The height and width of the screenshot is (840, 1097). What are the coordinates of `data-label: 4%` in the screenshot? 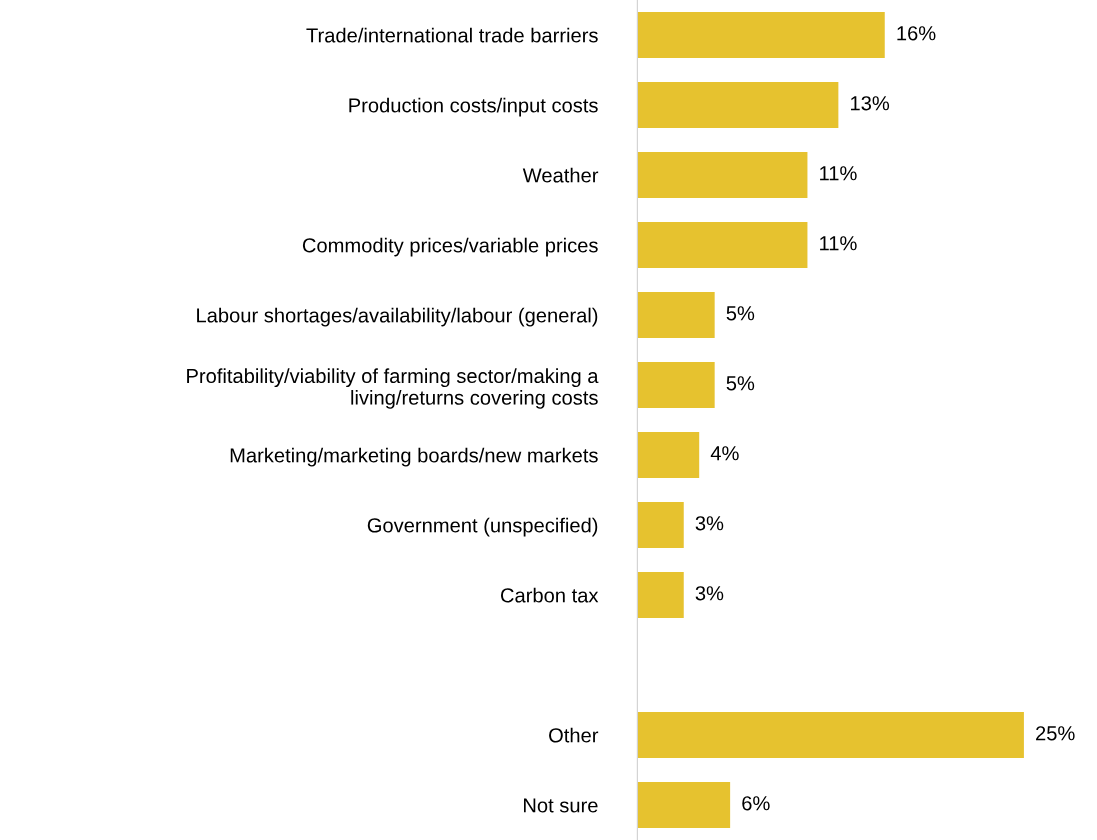 It's located at (724, 453).